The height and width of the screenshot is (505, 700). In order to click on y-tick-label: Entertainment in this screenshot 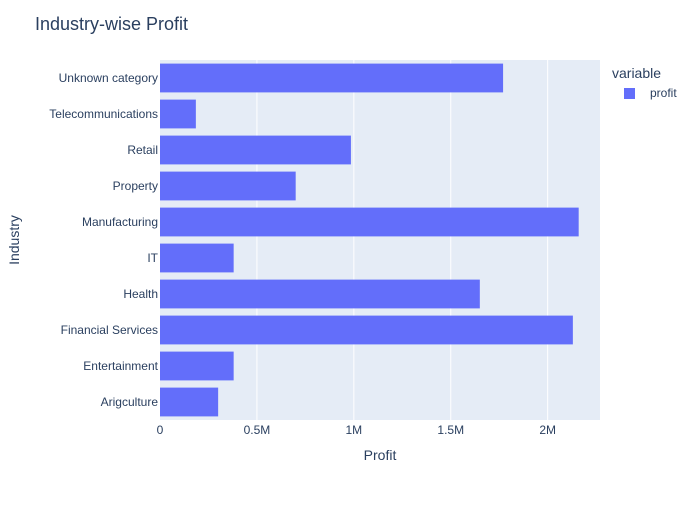, I will do `click(120, 366)`.